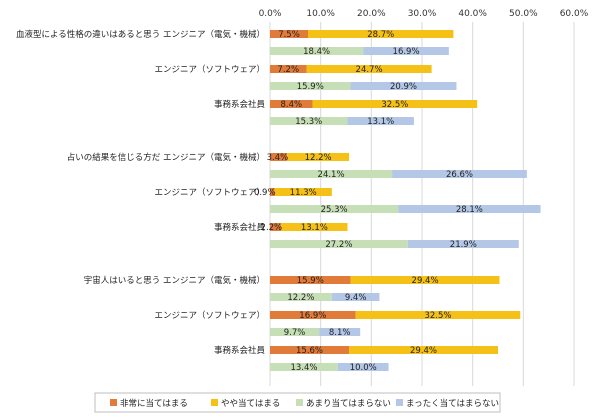 The height and width of the screenshot is (417, 600). Describe the element at coordinates (574, 14) in the screenshot. I see `x-tick-label: 60.0%` at that location.